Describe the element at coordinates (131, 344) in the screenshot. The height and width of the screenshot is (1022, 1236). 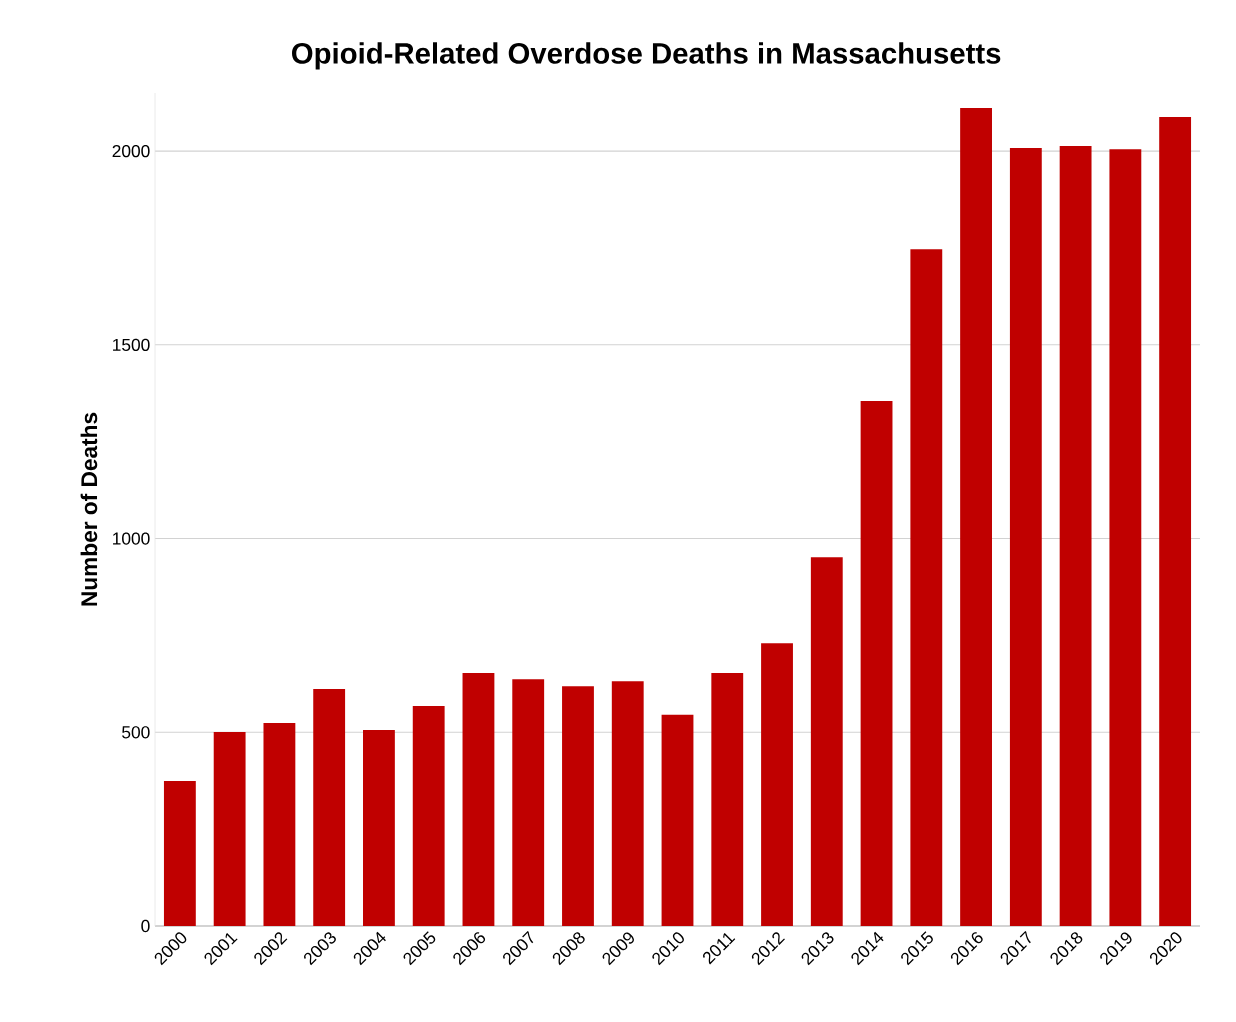
I see `y-tick-label: 1500` at that location.